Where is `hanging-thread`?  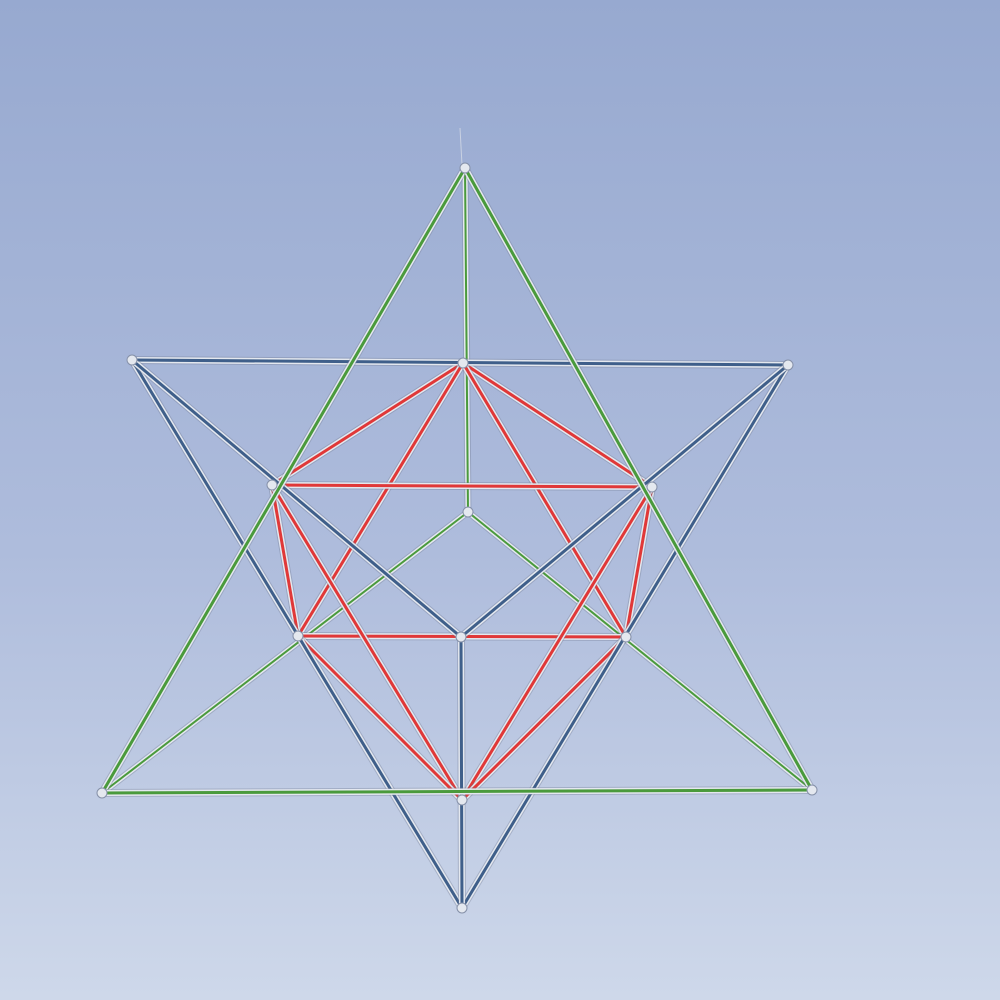
hanging-thread is located at coordinates (461, 146).